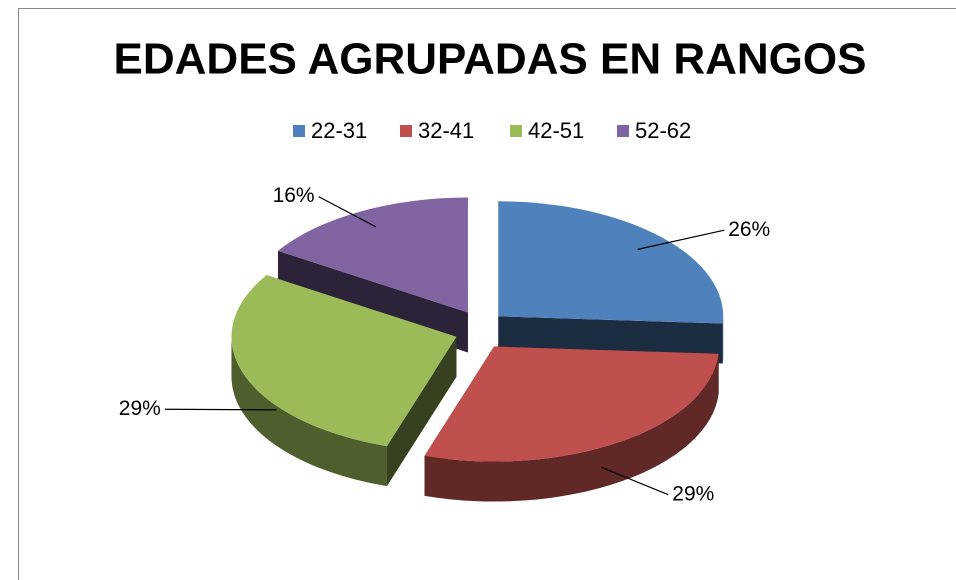 The image size is (956, 580). I want to click on data-label: 16%, so click(294, 195).